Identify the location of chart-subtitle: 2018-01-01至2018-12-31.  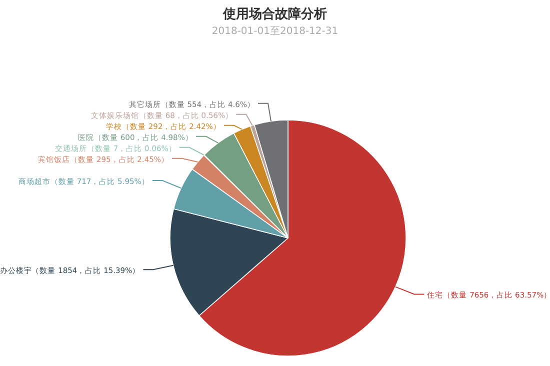
(275, 31).